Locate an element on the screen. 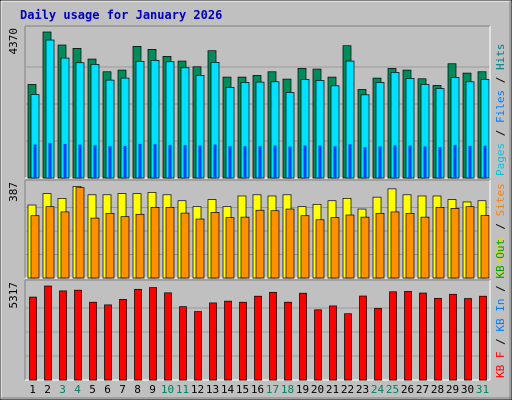 This screenshot has height=405, width=512. day-label: 3 is located at coordinates (62, 389).